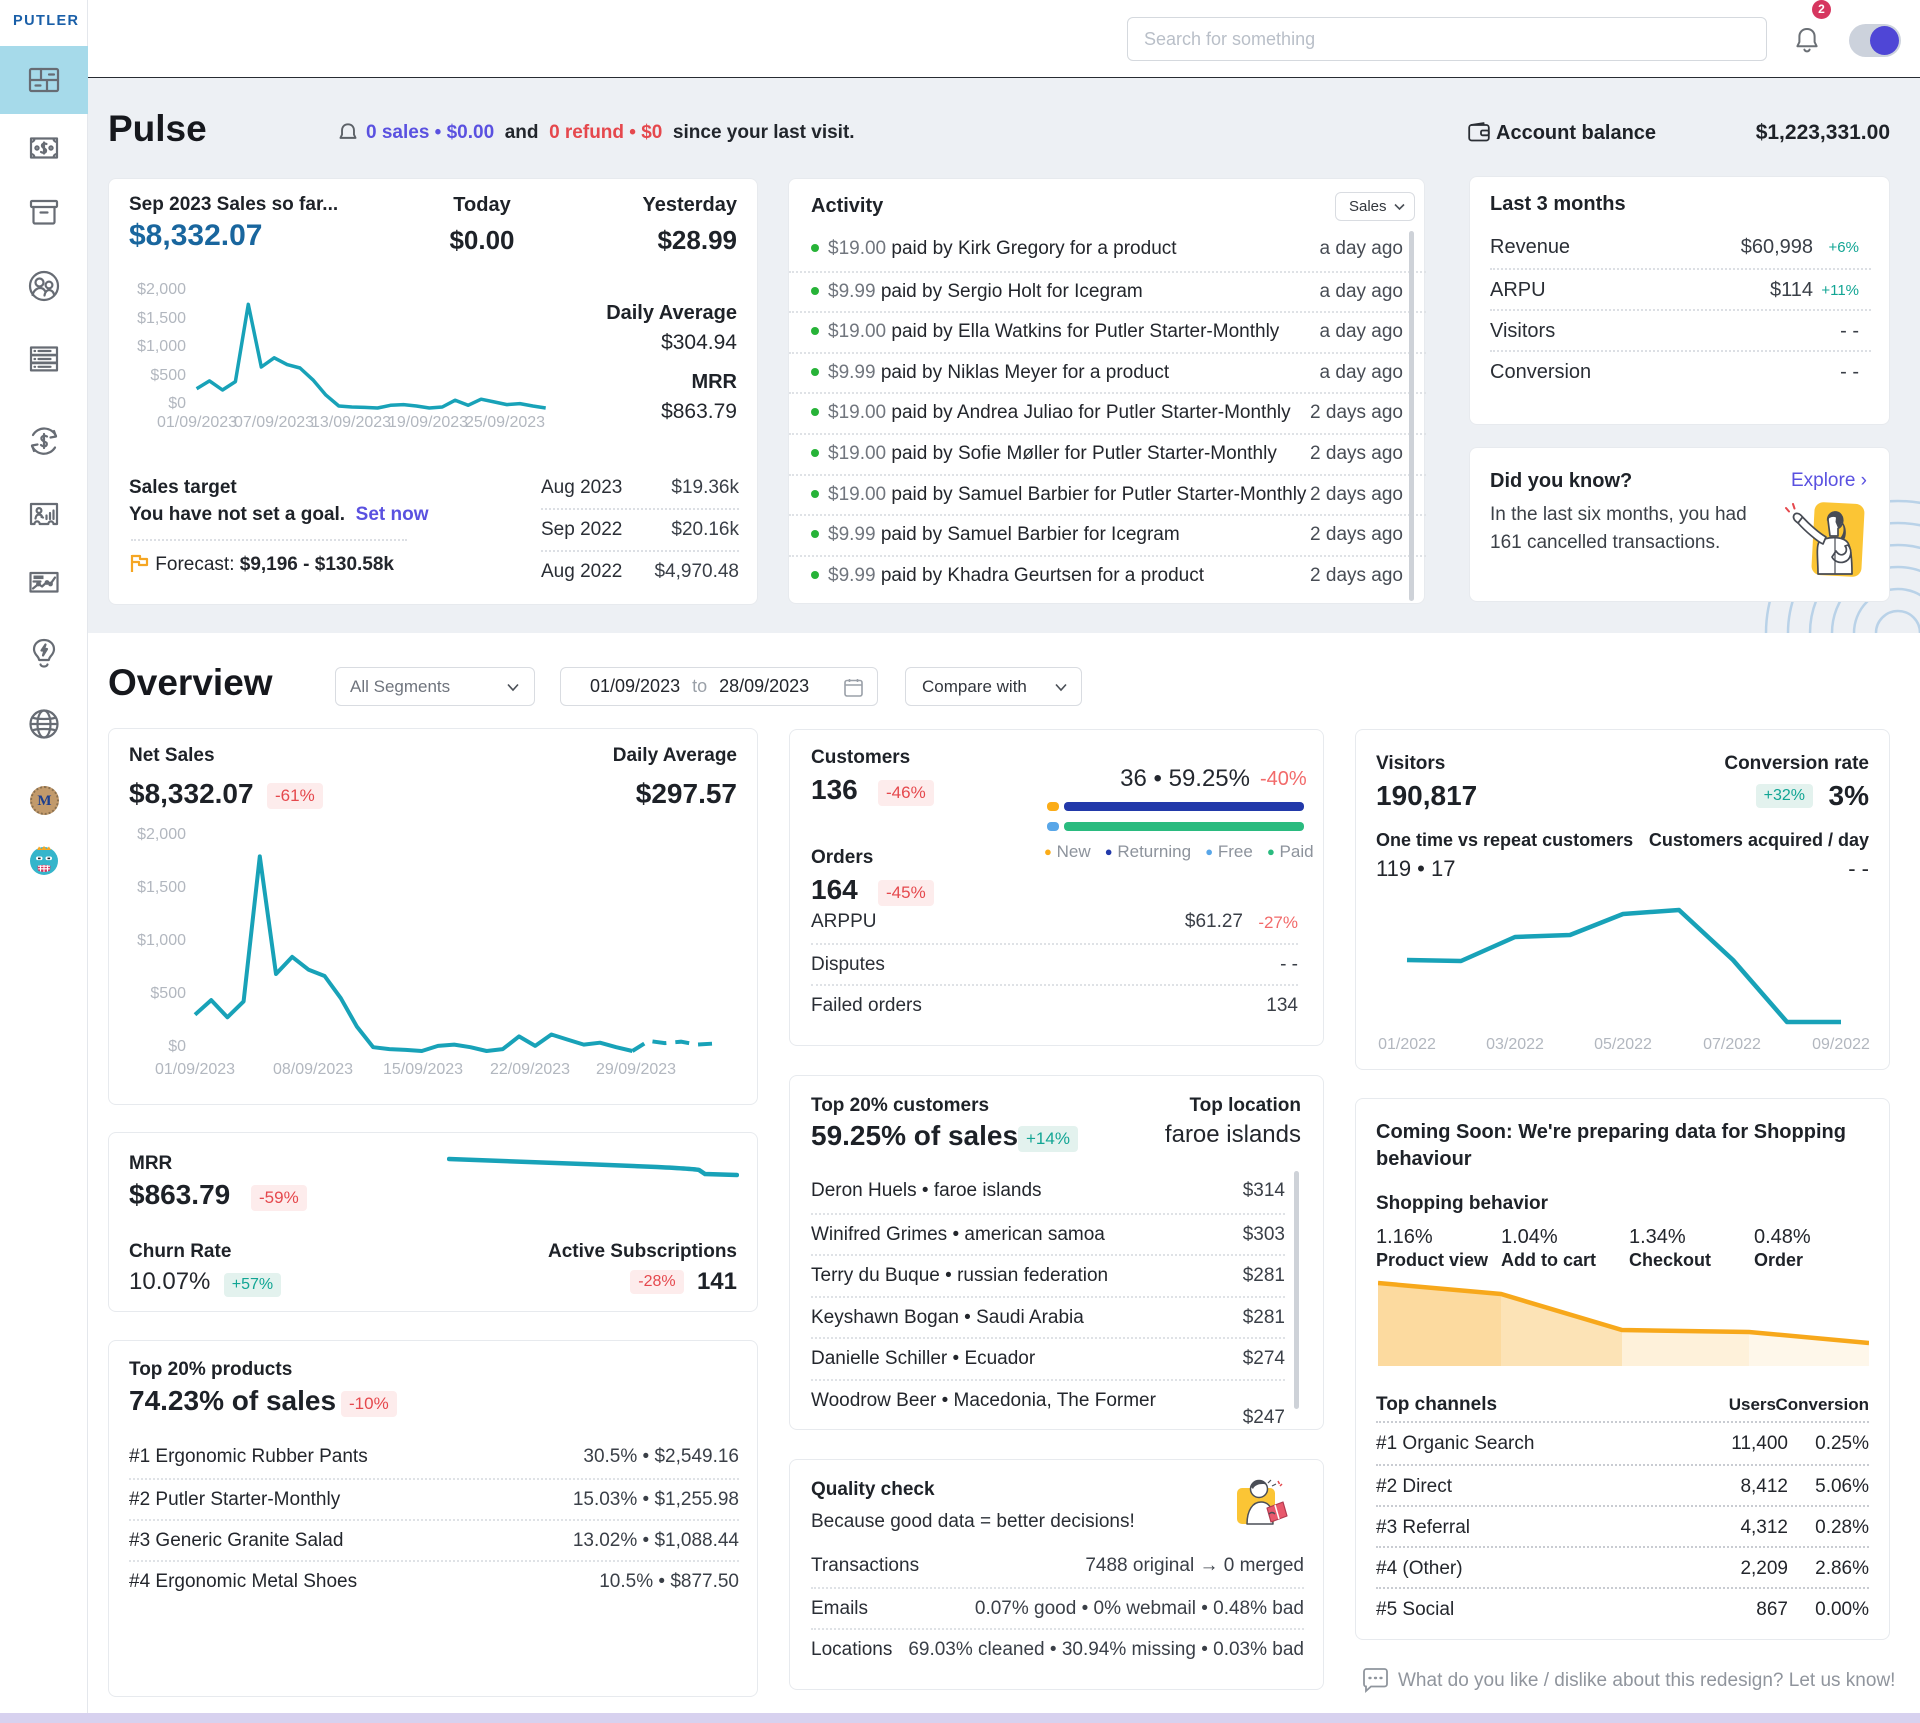 This screenshot has width=1920, height=1723. I want to click on svg-text: 09/2022, so click(1841, 1044).